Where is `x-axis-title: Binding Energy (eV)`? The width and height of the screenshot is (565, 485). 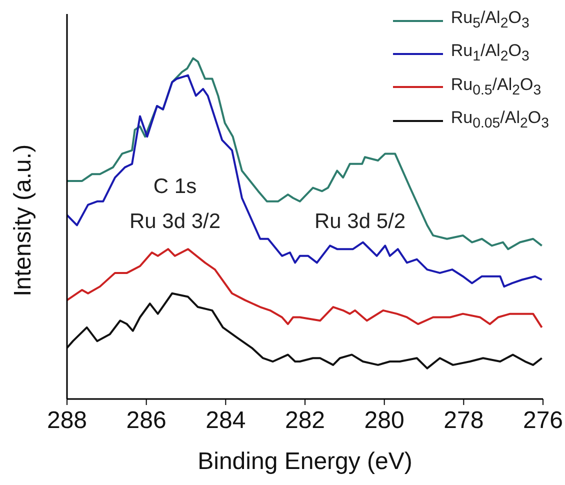
x-axis-title: Binding Energy (eV) is located at coordinates (305, 461).